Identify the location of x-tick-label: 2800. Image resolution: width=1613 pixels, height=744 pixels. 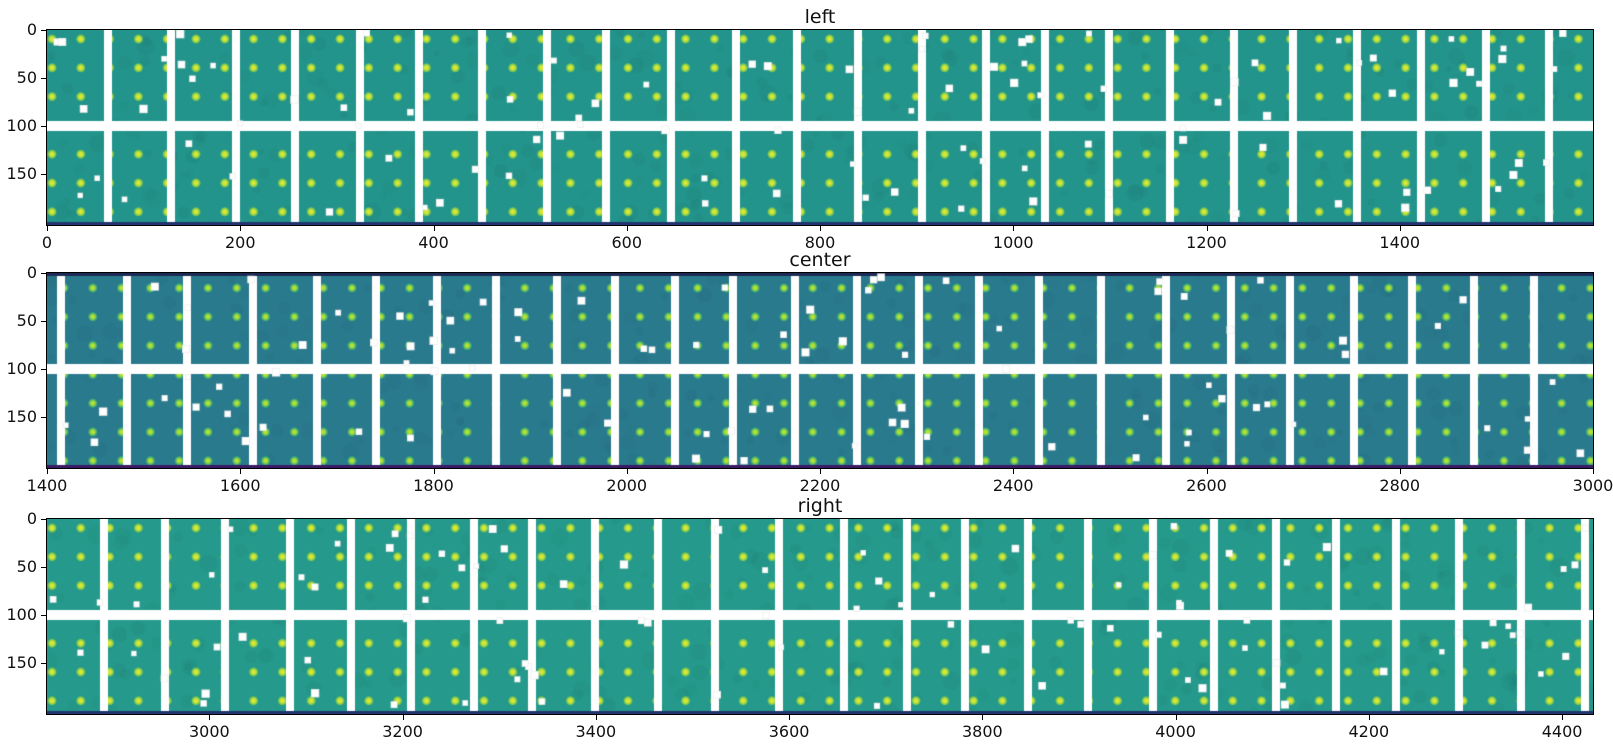
(1400, 485).